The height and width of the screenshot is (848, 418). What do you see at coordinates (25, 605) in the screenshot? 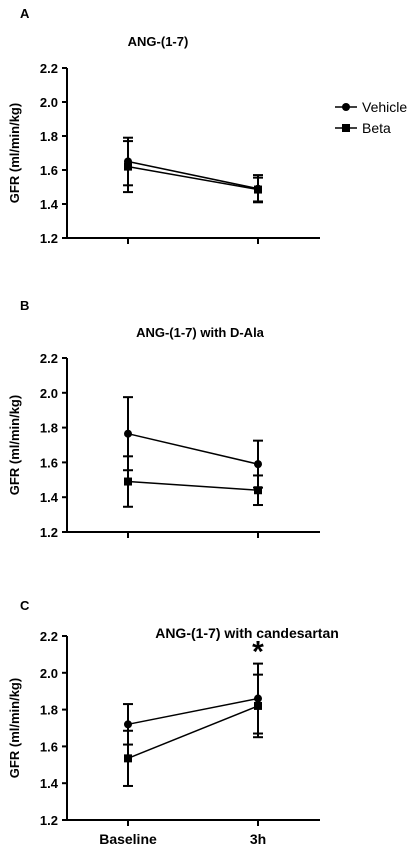
I see `panel-letter: C` at bounding box center [25, 605].